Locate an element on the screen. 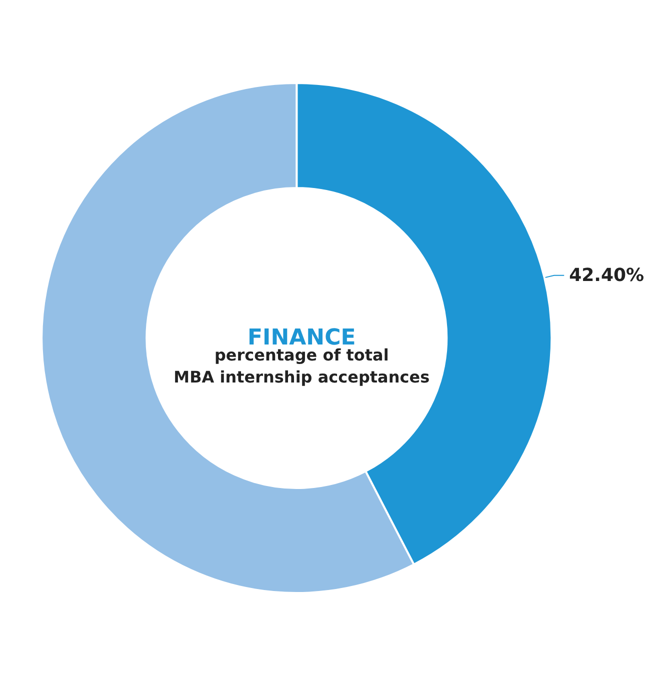 The image size is (672, 678). data-label: 42.40% is located at coordinates (606, 275).